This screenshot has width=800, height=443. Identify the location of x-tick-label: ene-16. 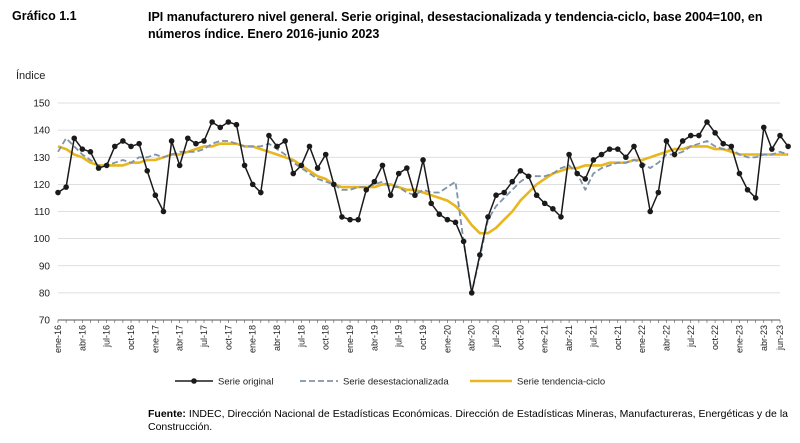
(58, 339).